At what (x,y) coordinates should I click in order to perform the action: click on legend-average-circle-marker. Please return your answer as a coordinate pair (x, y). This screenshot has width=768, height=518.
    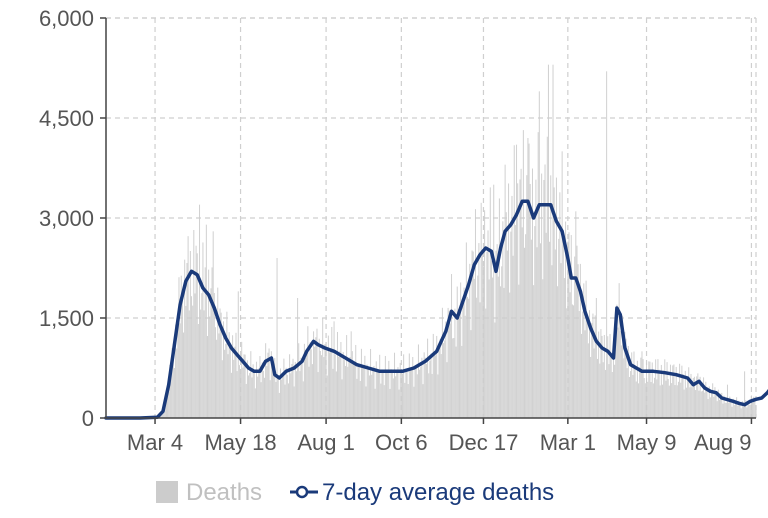
    Looking at the image, I should click on (302, 492).